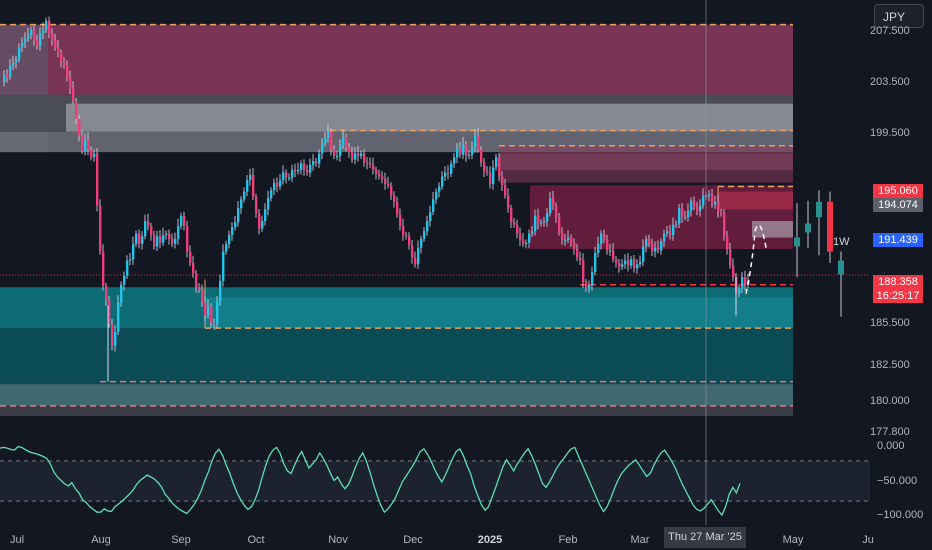 The image size is (932, 550). Describe the element at coordinates (897, 481) in the screenshot. I see `osc-tick-minus50: −50.000` at that location.